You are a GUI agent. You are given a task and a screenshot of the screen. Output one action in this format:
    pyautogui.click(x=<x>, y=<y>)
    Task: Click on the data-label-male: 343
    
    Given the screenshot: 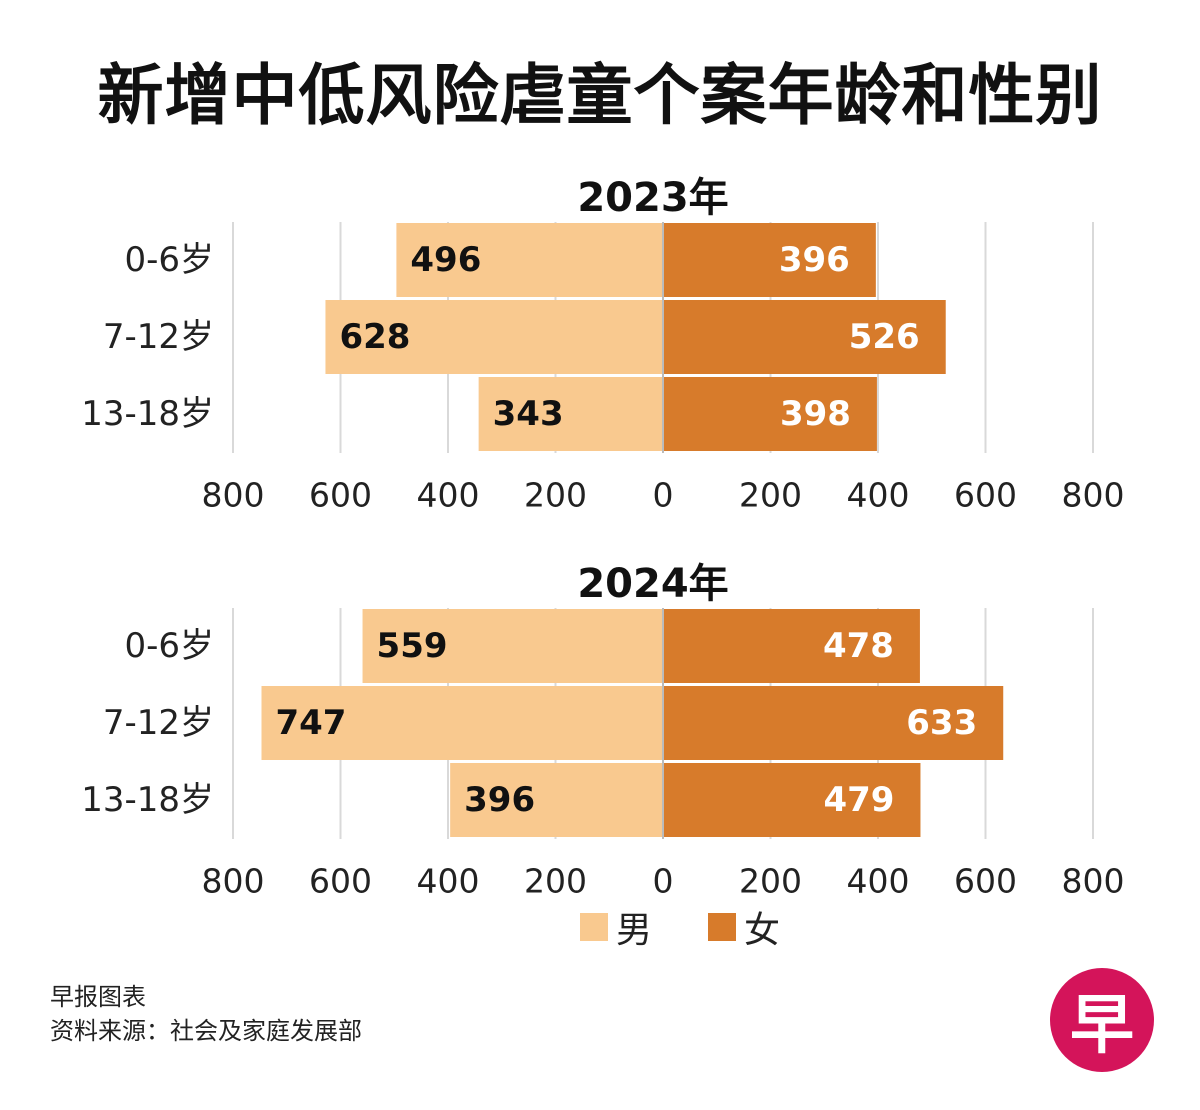 What is the action you would take?
    pyautogui.click(x=528, y=414)
    